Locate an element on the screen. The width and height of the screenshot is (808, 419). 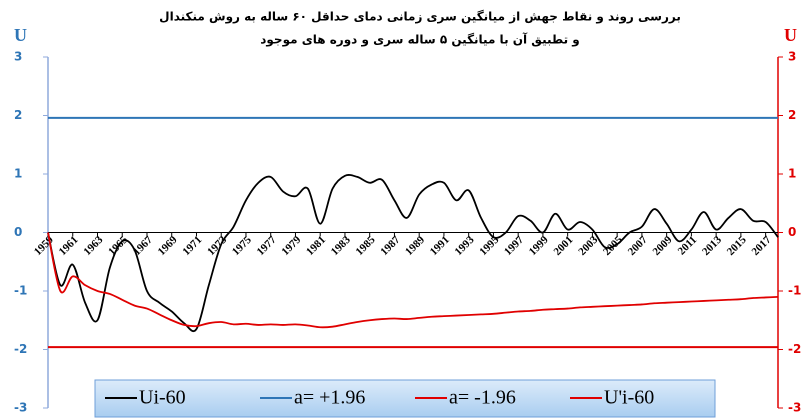
x-tick-label: 2017 is located at coordinates (761, 246).